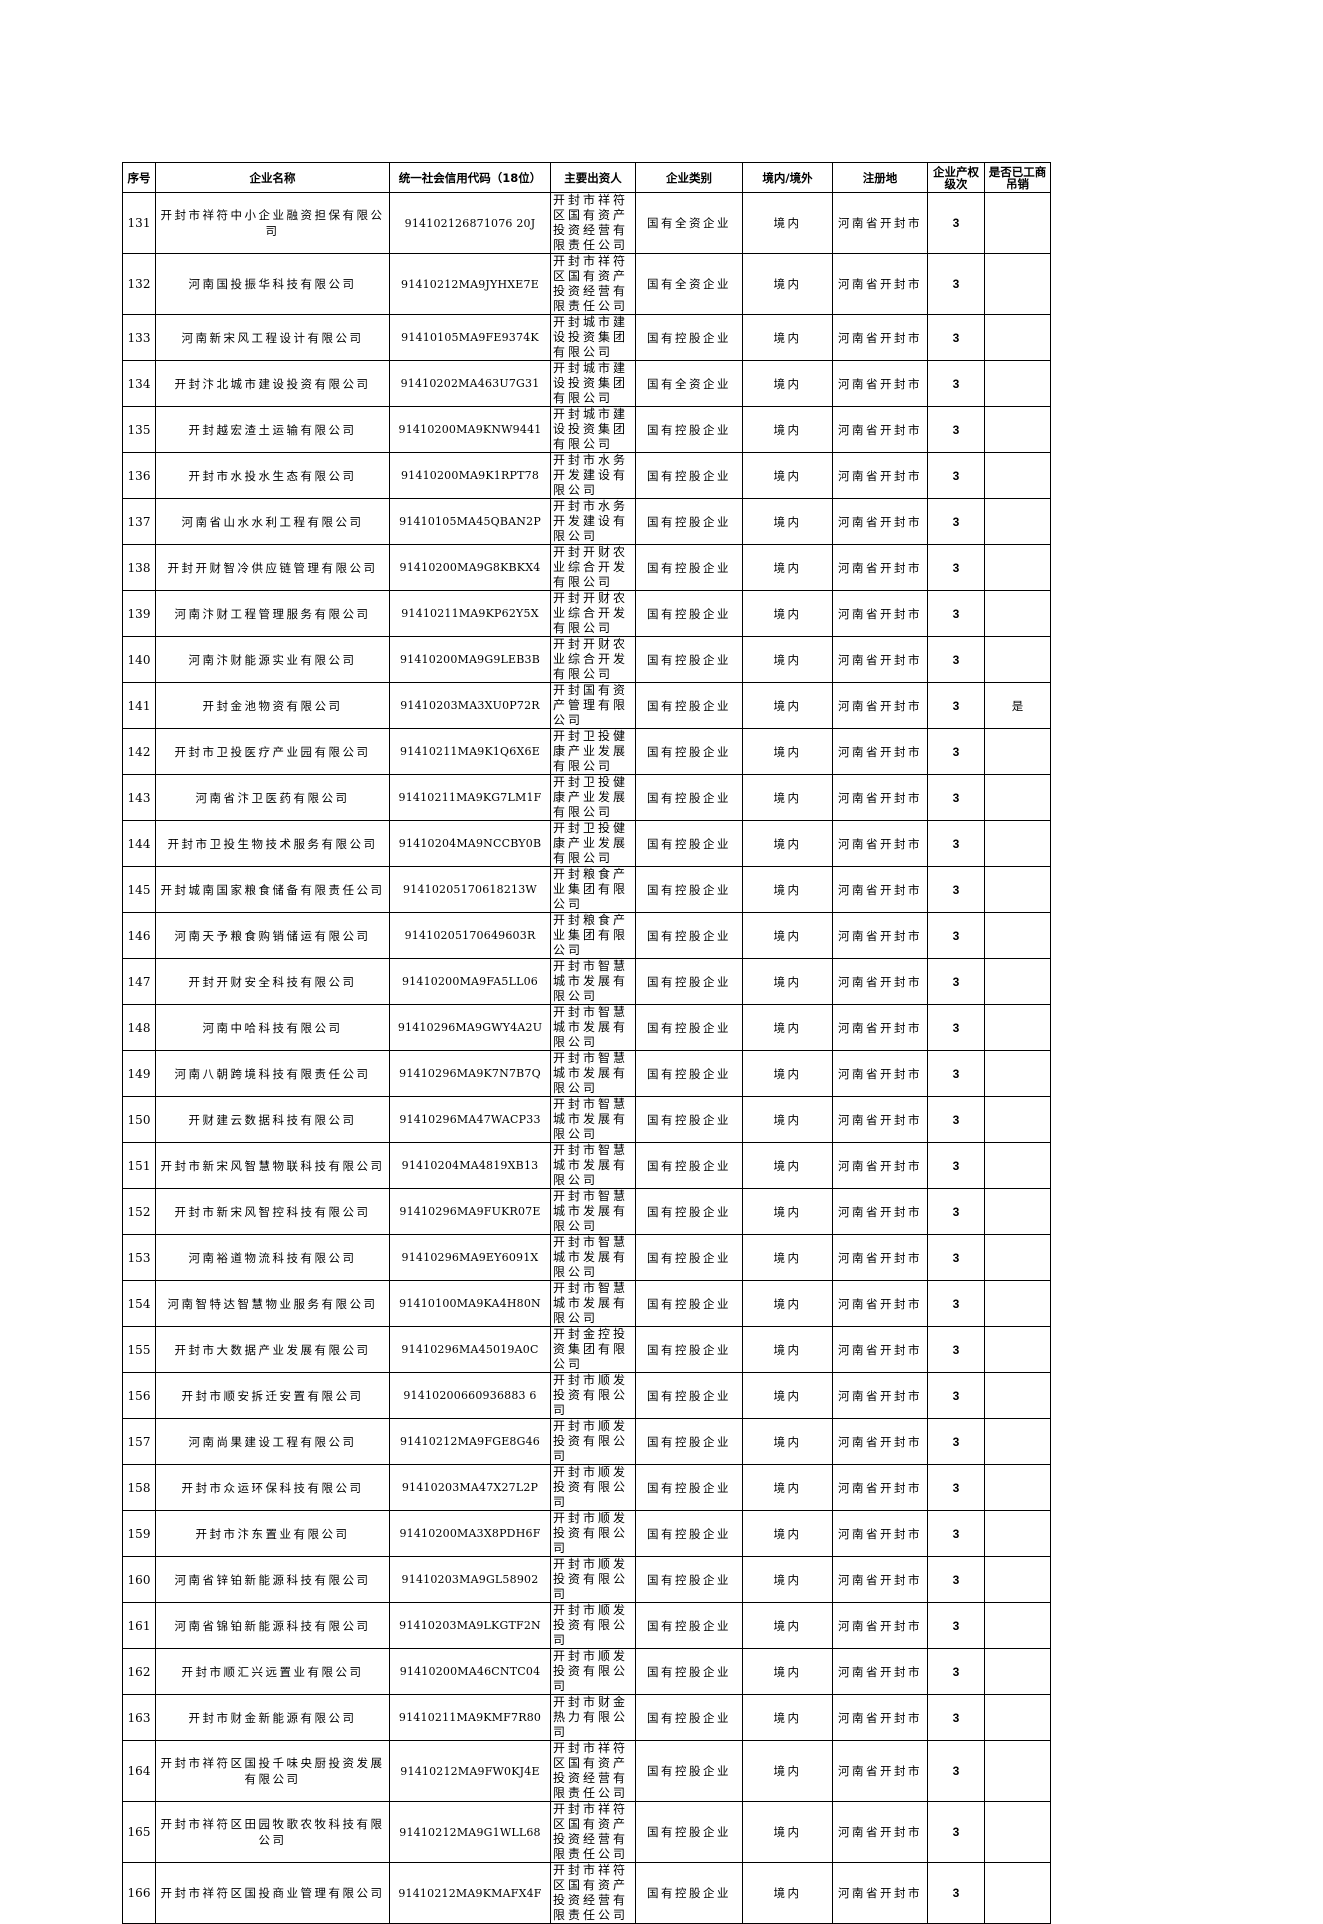 This screenshot has height=1924, width=1323. Describe the element at coordinates (139, 1027) in the screenshot. I see `seq-cell: 148` at that location.